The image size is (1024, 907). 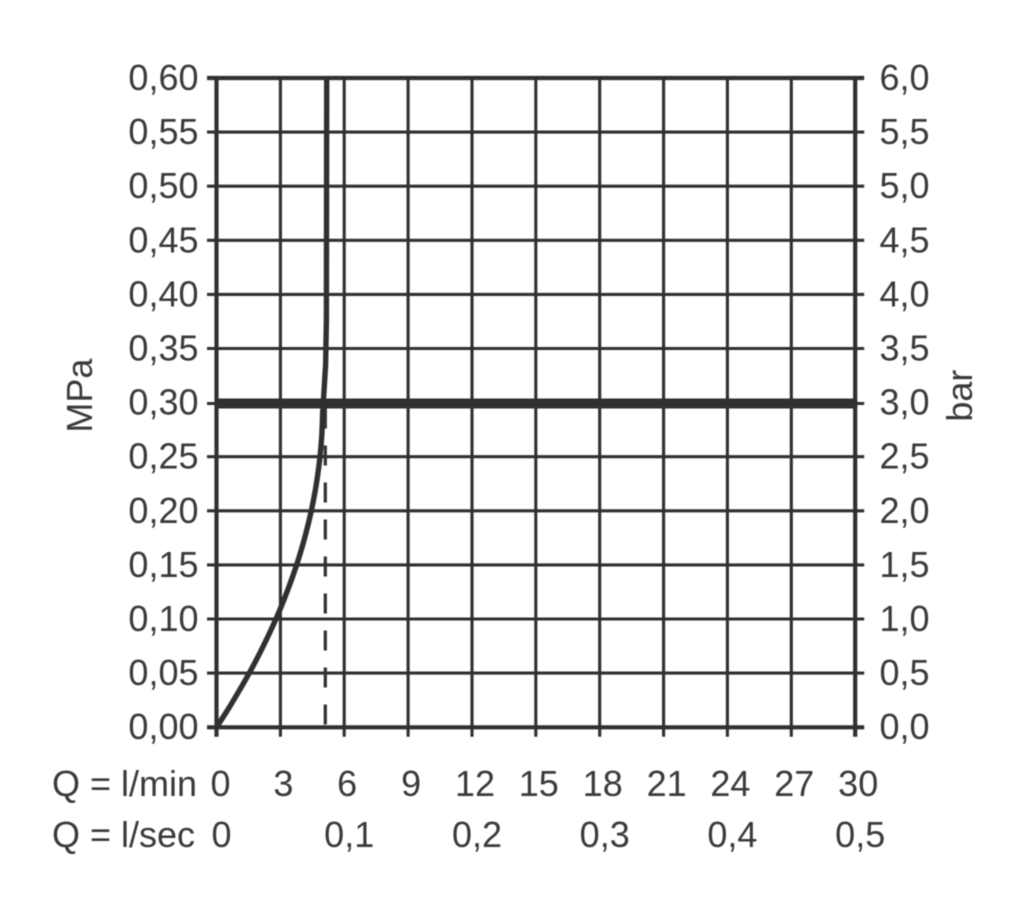 I want to click on svg-text: 1,0, so click(x=905, y=618).